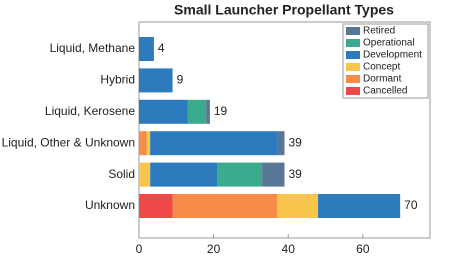 The width and height of the screenshot is (474, 266). I want to click on legend-box, so click(385, 61).